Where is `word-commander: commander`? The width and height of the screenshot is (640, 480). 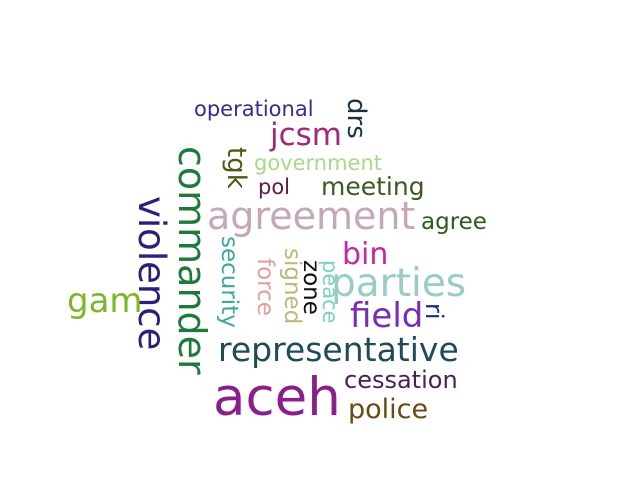 word-commander: commander is located at coordinates (192, 260).